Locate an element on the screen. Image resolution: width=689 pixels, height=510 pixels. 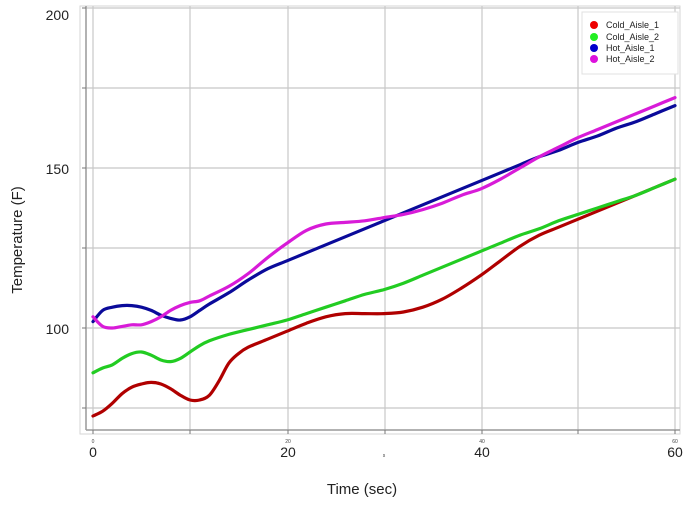
x-tick-small-60: 60 is located at coordinates (675, 442).